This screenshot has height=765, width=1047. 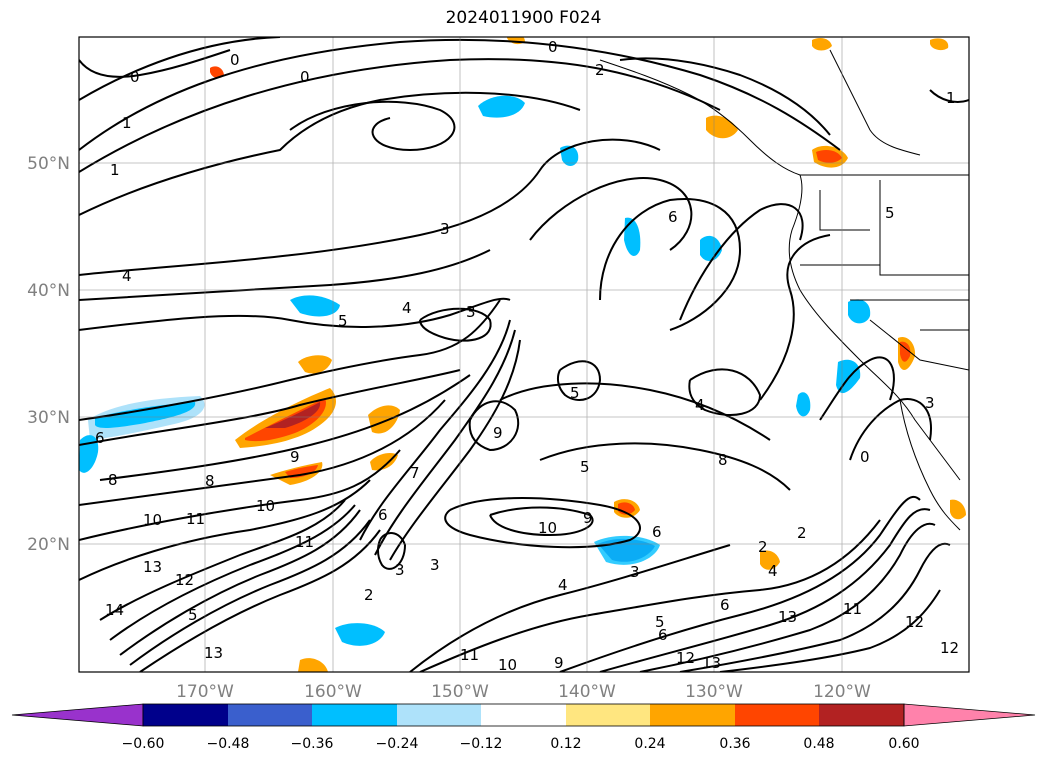 I want to click on lat-label: 50°N, so click(x=48, y=164).